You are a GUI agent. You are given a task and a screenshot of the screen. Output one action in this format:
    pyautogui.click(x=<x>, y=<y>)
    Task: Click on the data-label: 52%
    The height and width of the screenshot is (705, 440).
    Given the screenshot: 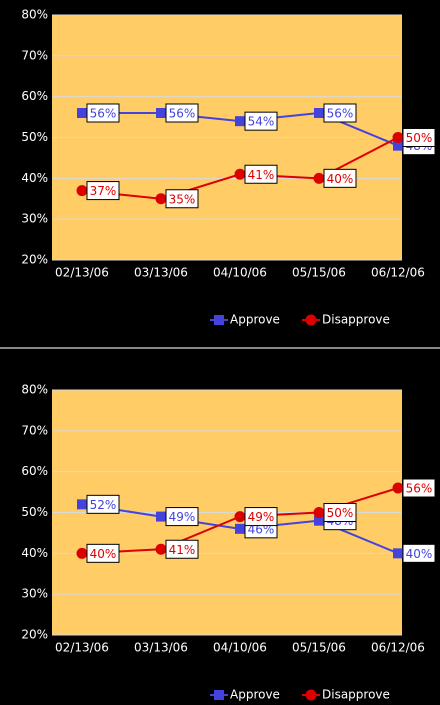 What is the action you would take?
    pyautogui.click(x=103, y=505)
    